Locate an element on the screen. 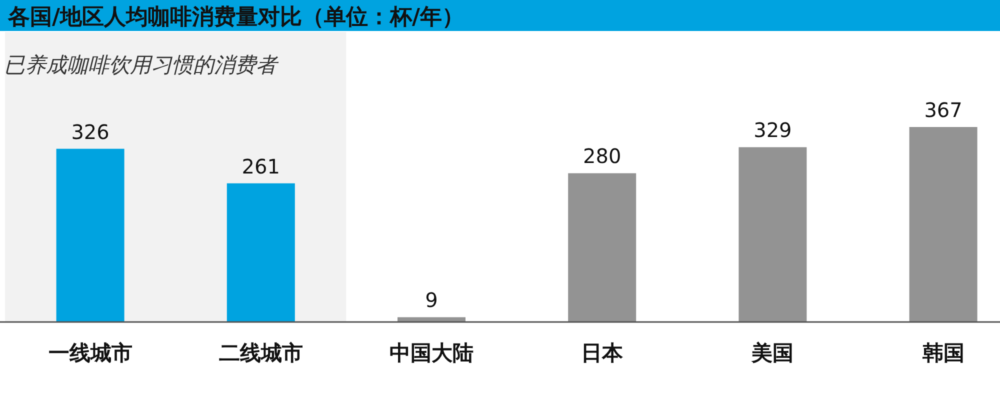 The image size is (1000, 402). x-tick-label: 中国大陆 is located at coordinates (432, 353).